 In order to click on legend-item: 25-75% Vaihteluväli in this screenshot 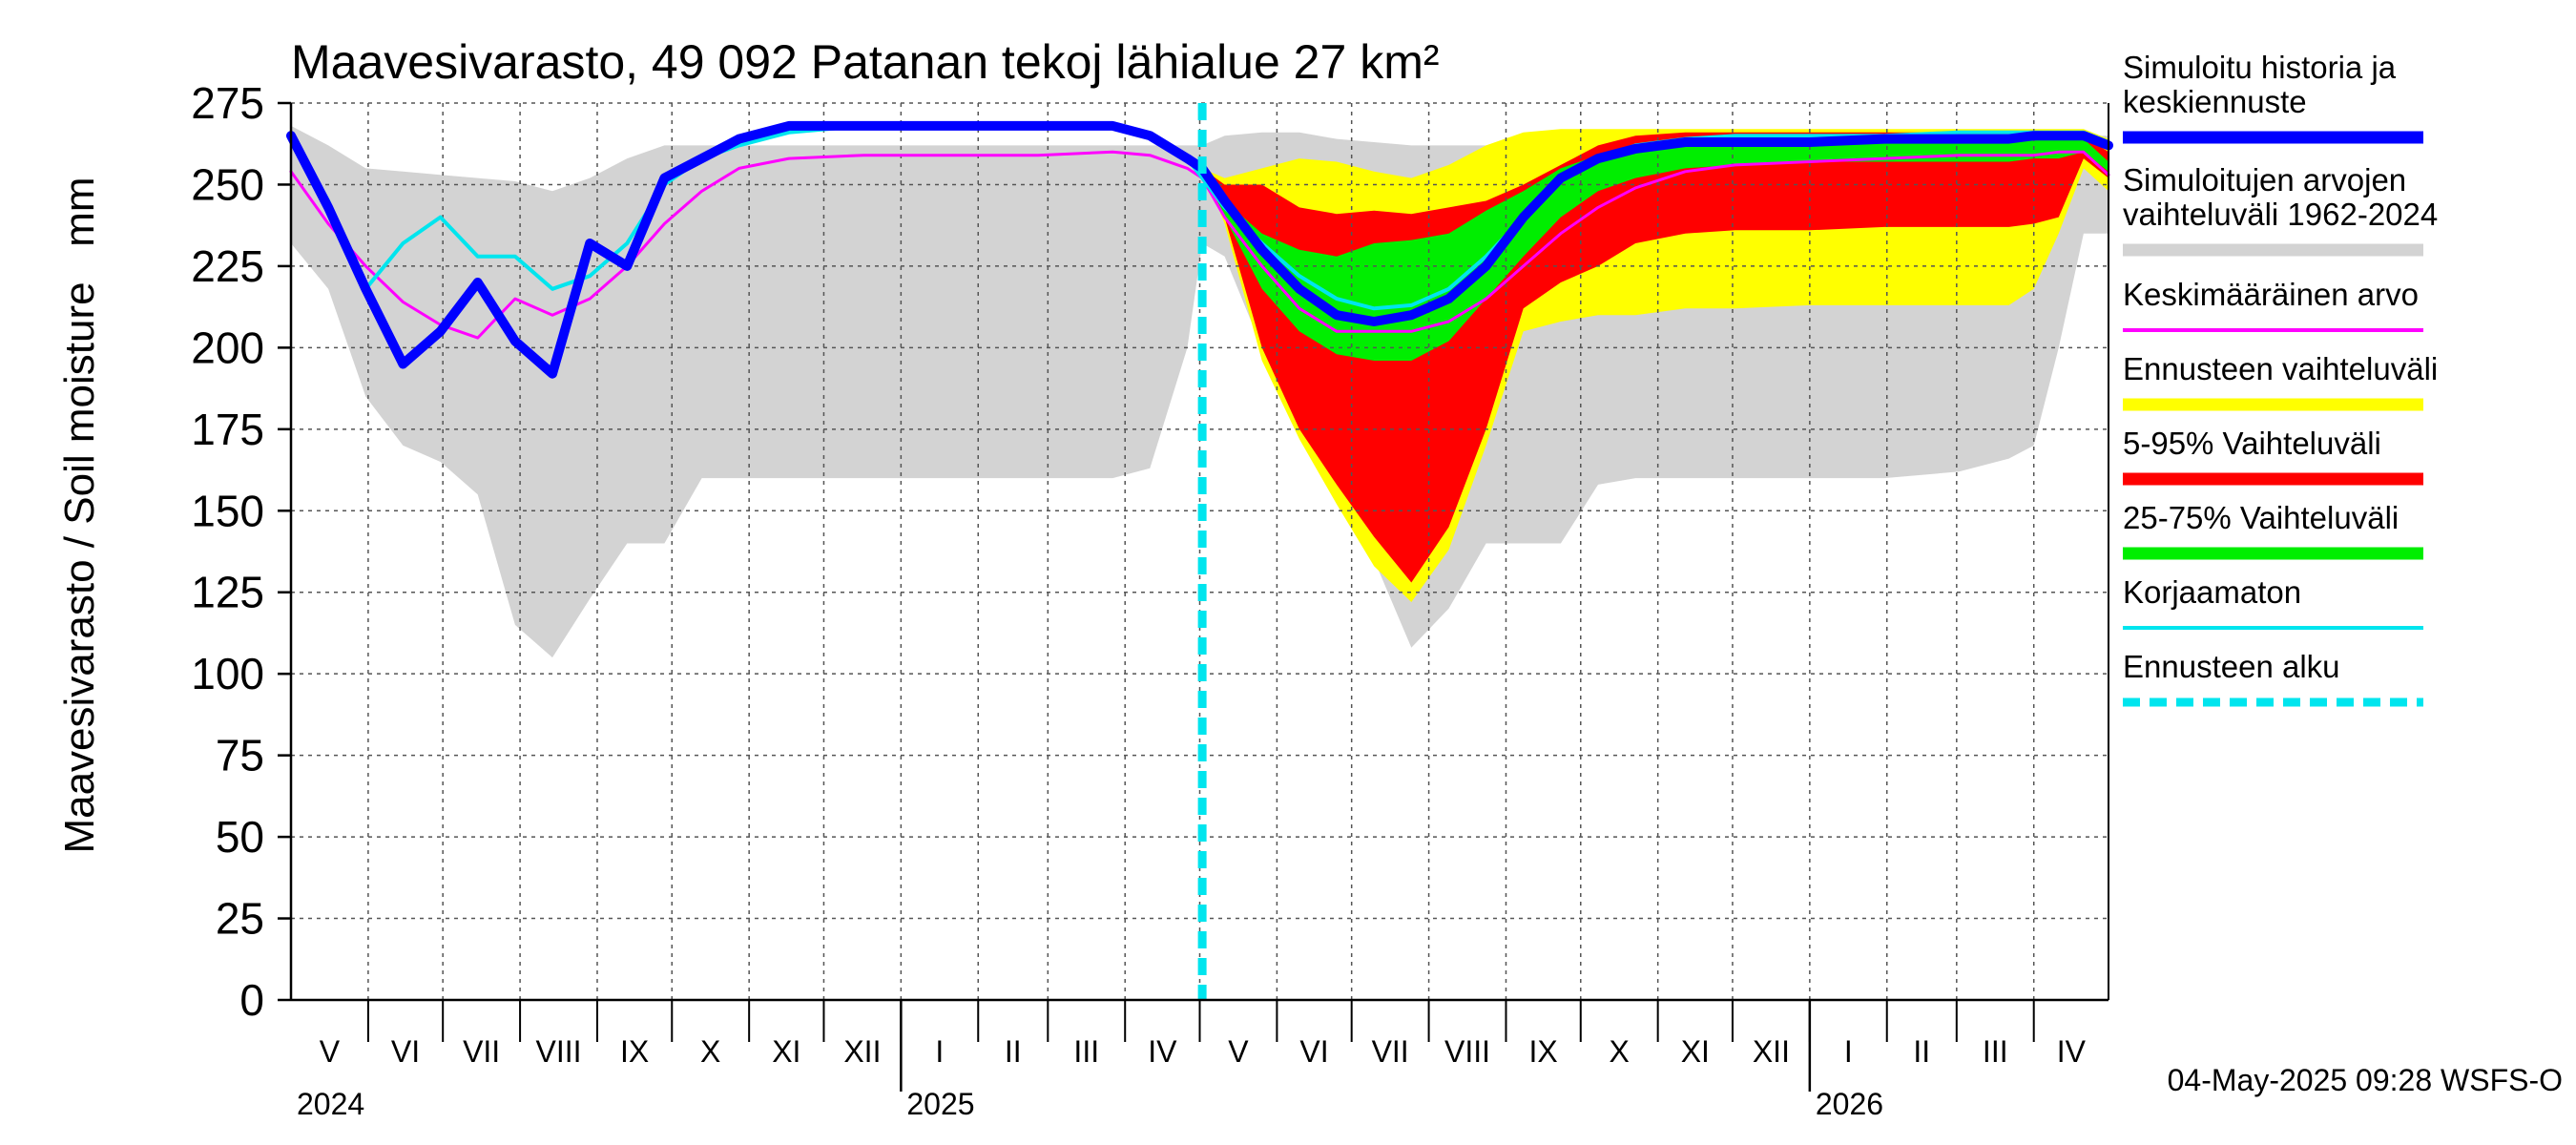, I will do `click(2273, 530)`.